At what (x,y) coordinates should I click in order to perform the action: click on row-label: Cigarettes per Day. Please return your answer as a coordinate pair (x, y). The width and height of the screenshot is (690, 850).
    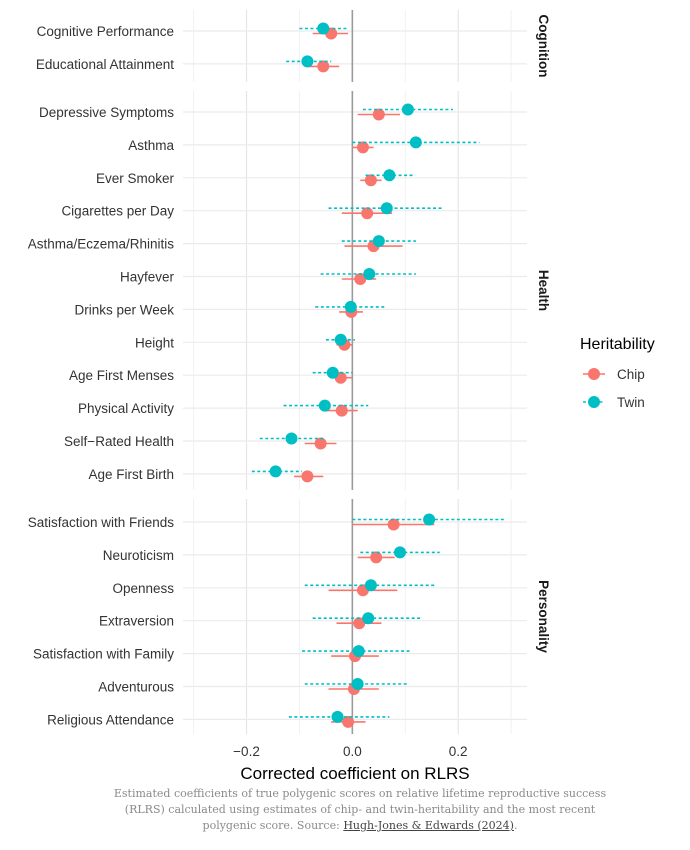
    Looking at the image, I should click on (117, 211).